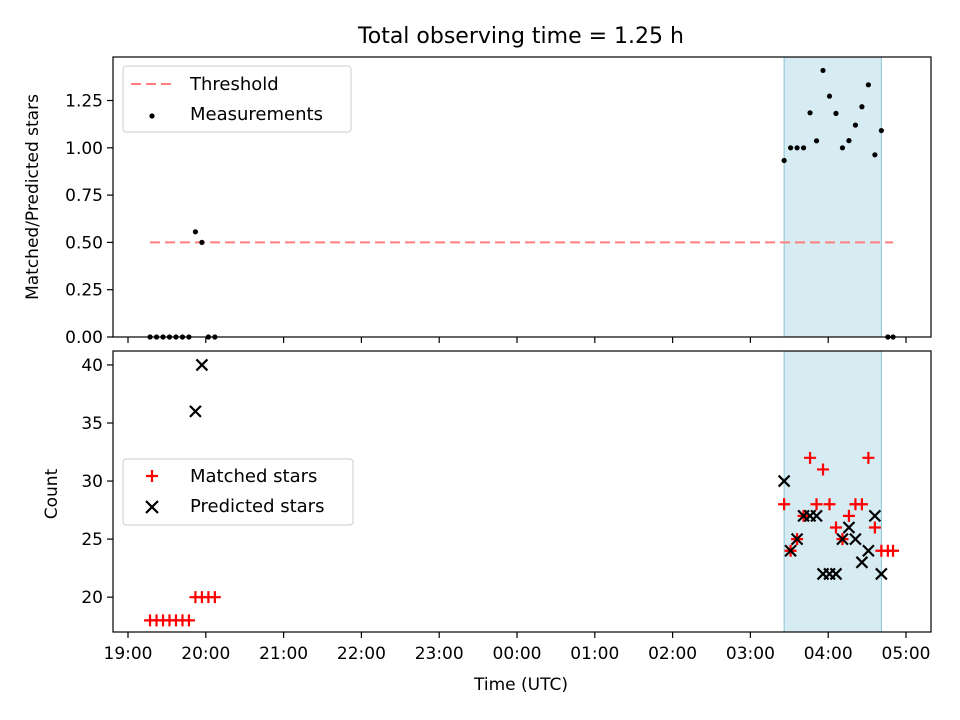  What do you see at coordinates (92, 482) in the screenshot?
I see `y-tick-label: 30` at bounding box center [92, 482].